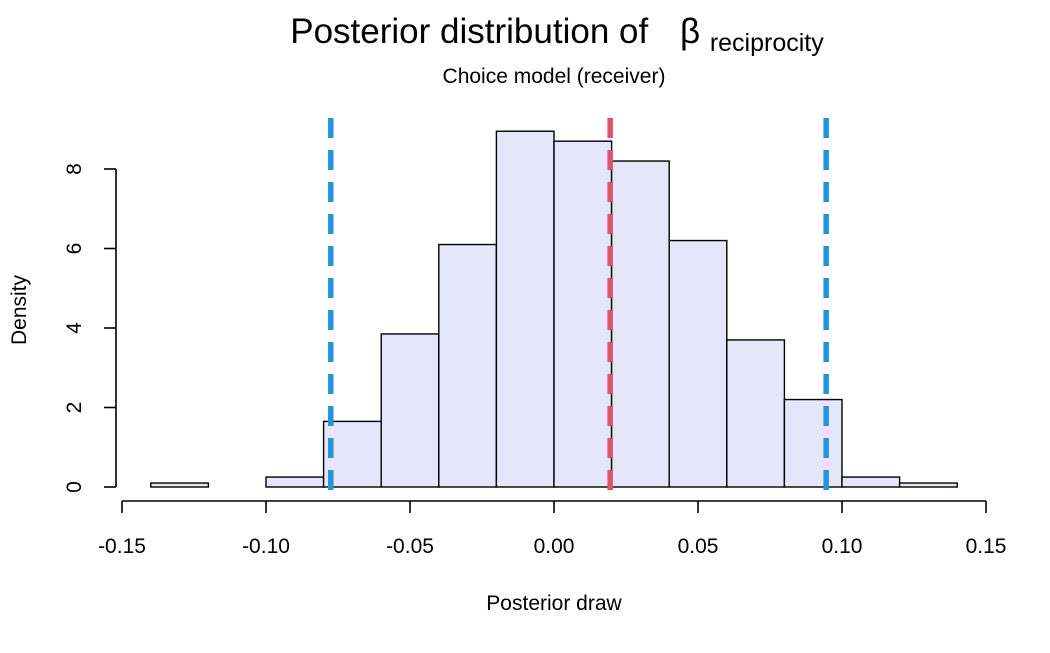  Describe the element at coordinates (74, 487) in the screenshot. I see `y-tick-label: 0` at that location.